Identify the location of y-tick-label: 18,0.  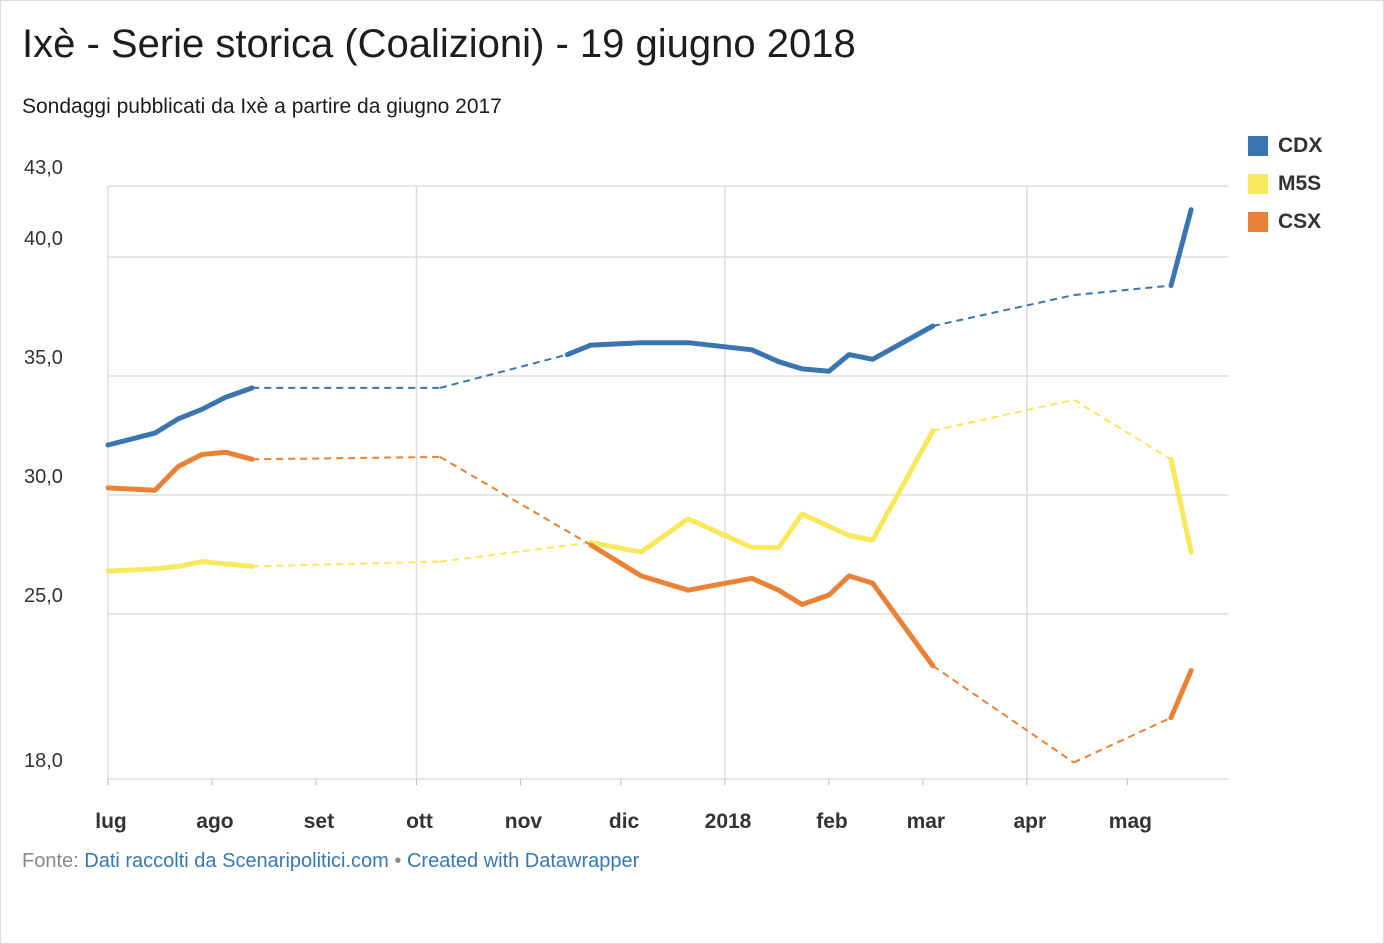
(43, 761).